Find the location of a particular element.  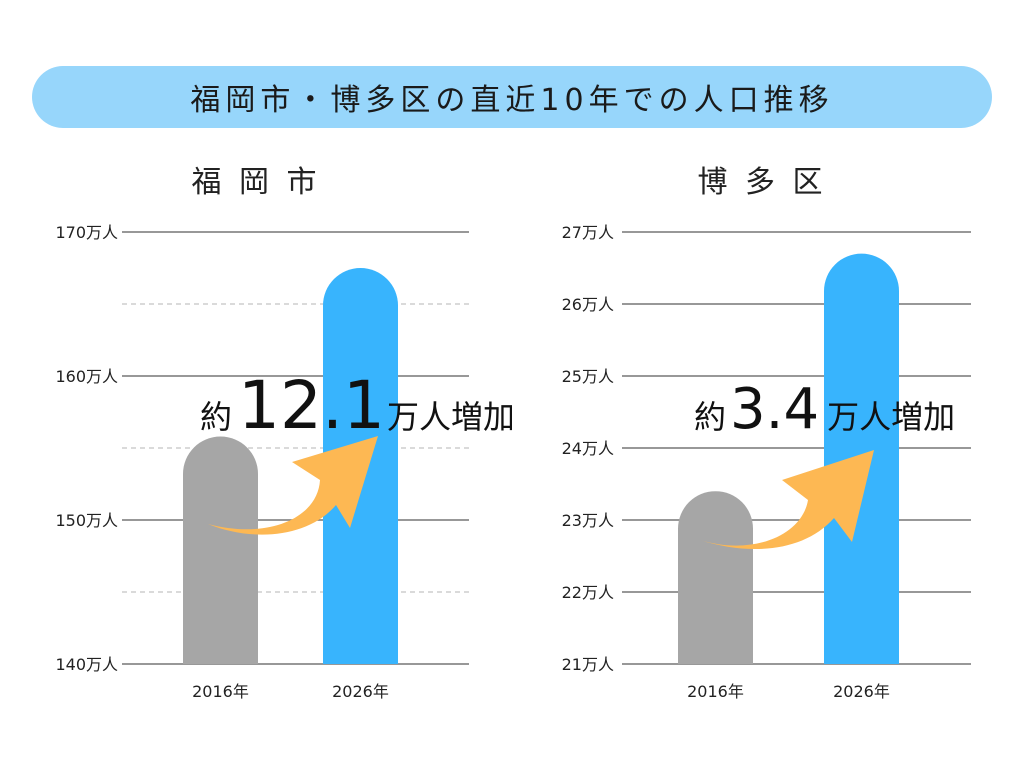

increase-annotation: 約12.1万人増加 is located at coordinates (356, 405).